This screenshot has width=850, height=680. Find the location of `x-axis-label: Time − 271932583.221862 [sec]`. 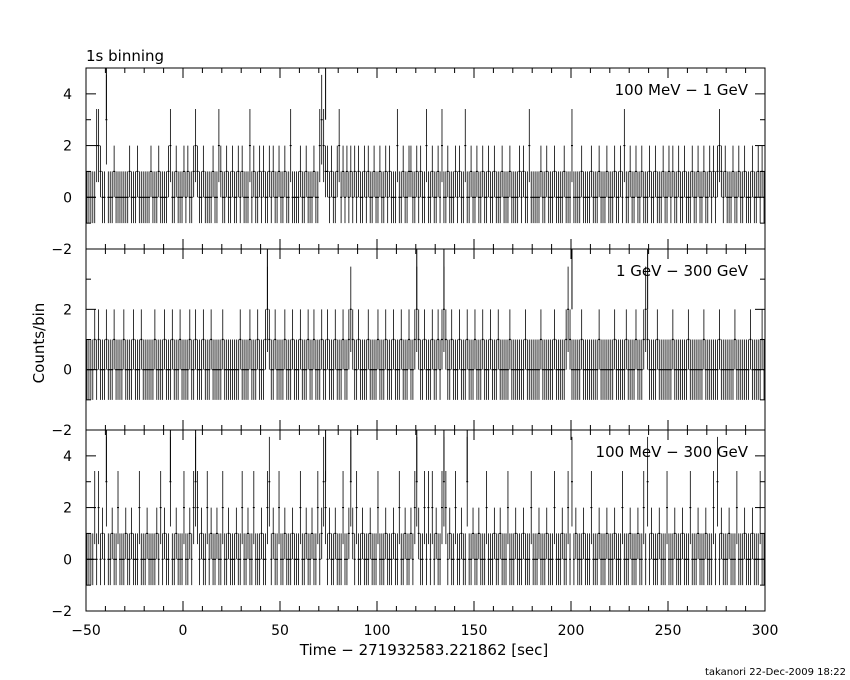

x-axis-label: Time − 271932583.221862 [sec] is located at coordinates (424, 650).